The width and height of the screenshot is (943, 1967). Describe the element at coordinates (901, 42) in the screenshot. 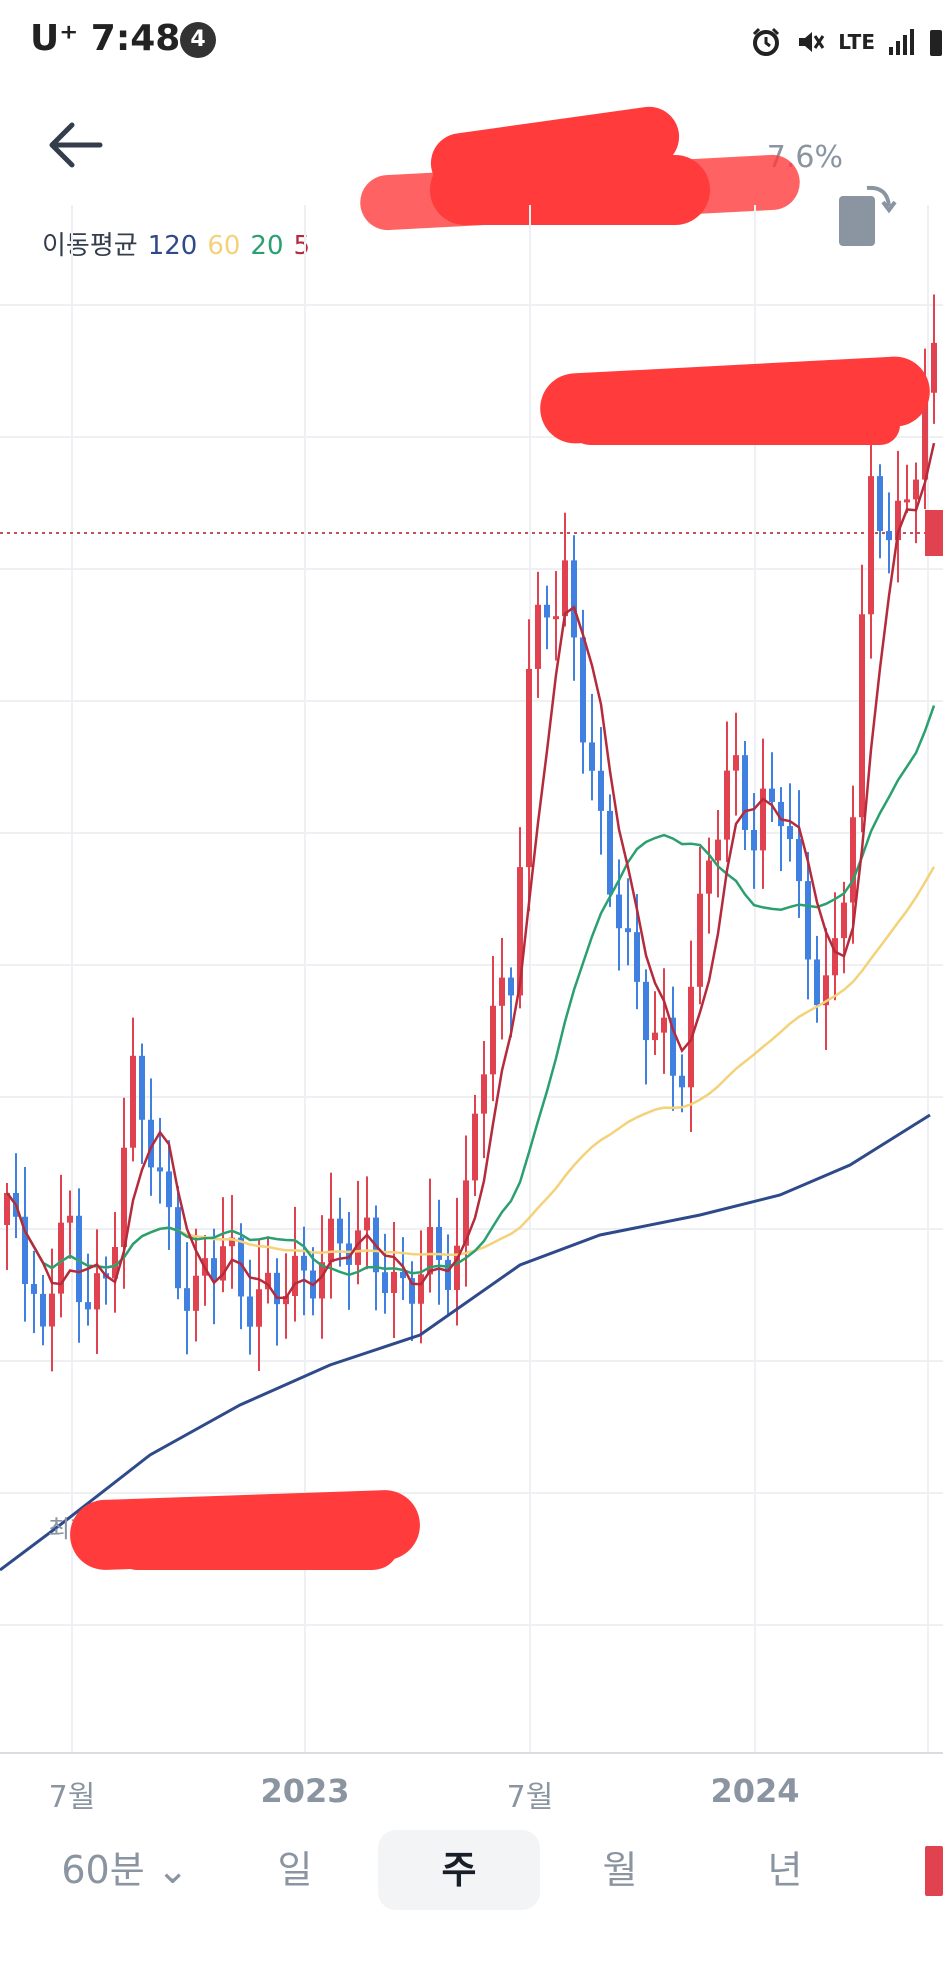

I see `signal-icon` at that location.